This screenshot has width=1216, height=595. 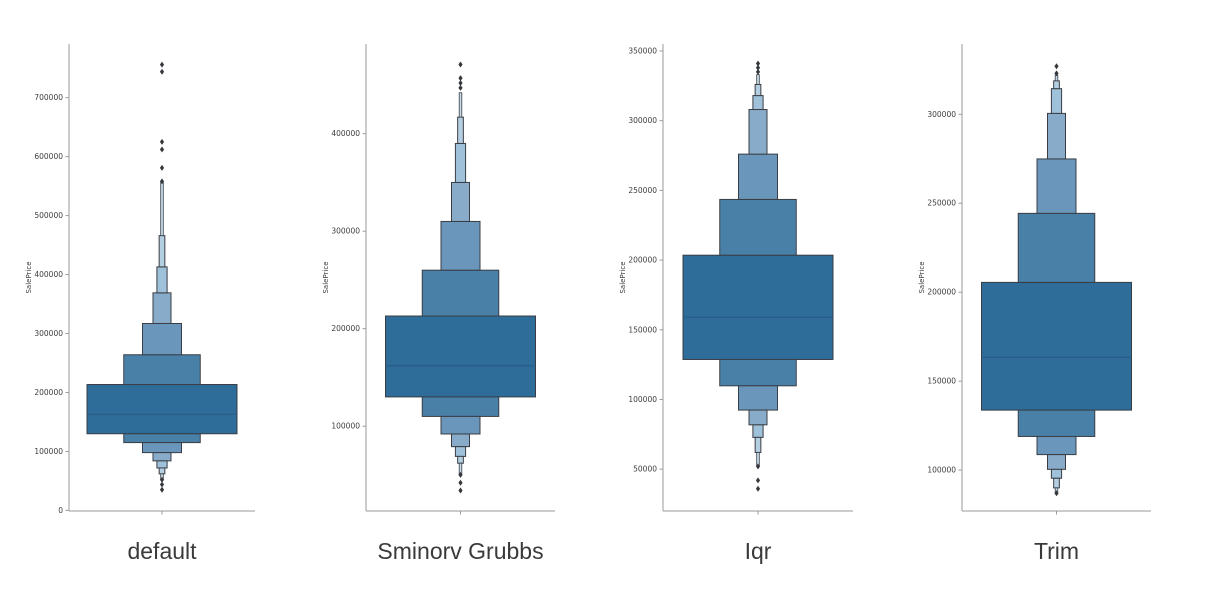 What do you see at coordinates (48, 215) in the screenshot?
I see `y-tick-label: 500000` at bounding box center [48, 215].